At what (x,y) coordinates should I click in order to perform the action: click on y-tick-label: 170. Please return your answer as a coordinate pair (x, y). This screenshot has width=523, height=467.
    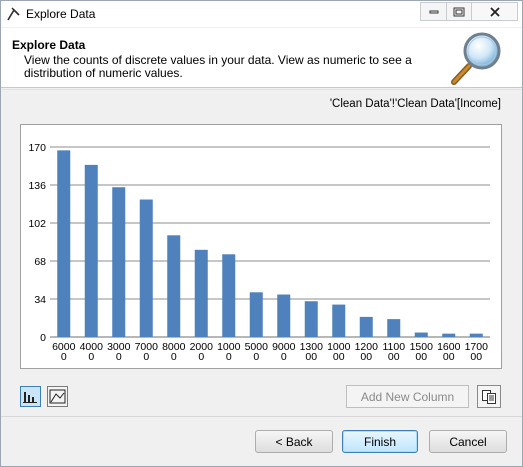
    Looking at the image, I should click on (37, 148).